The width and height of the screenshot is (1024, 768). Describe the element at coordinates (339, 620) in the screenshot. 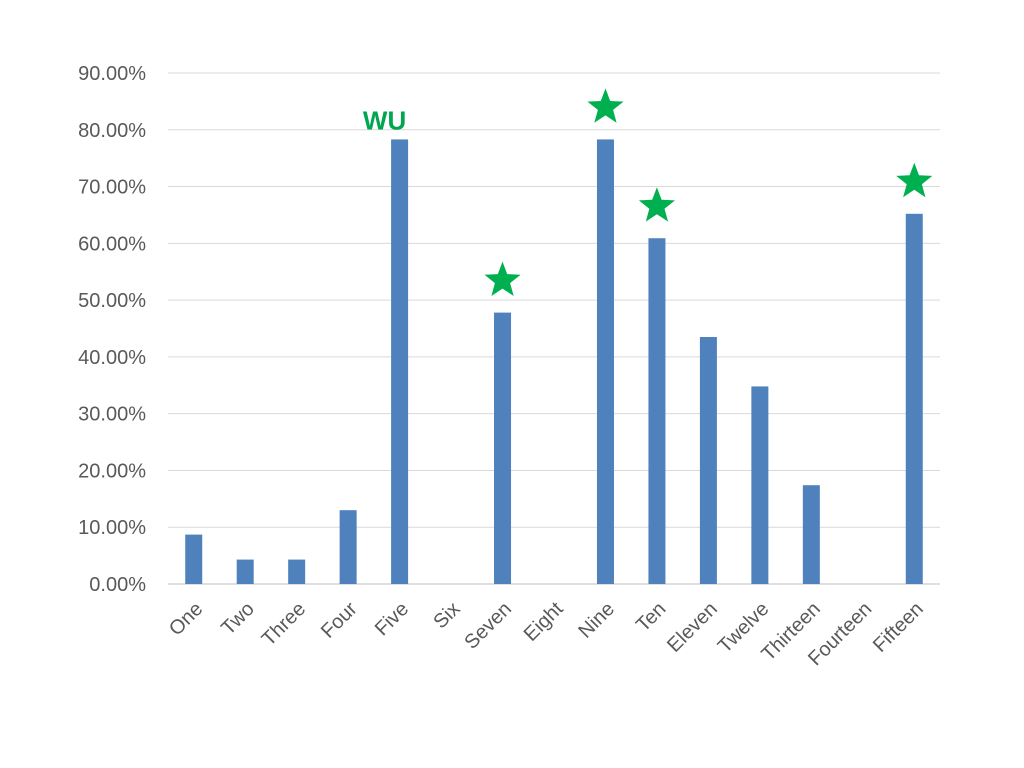

I see `x-tick-label: Four` at that location.